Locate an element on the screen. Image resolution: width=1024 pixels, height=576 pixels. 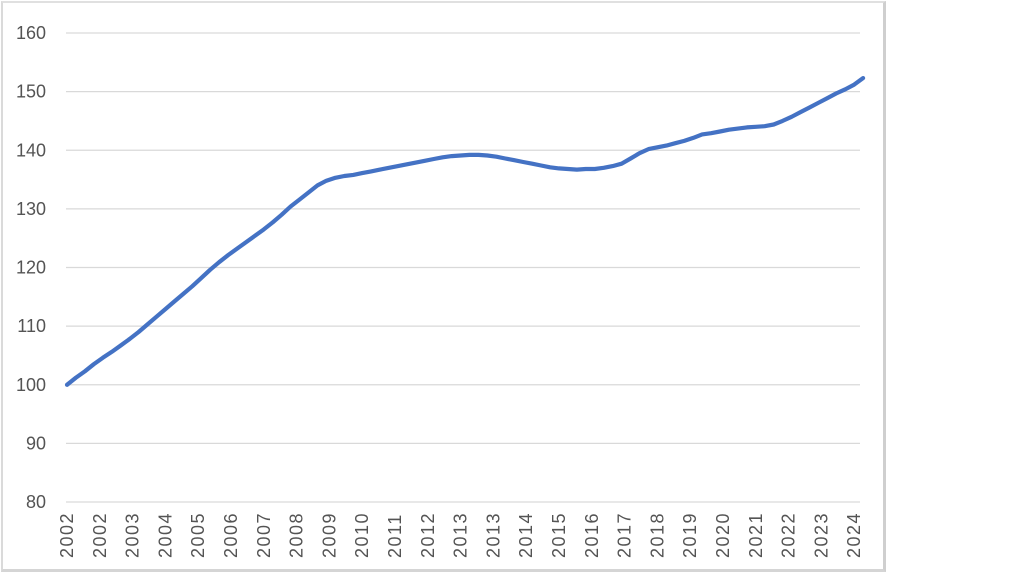
x-axis-label-23: 2023 is located at coordinates (821, 535).